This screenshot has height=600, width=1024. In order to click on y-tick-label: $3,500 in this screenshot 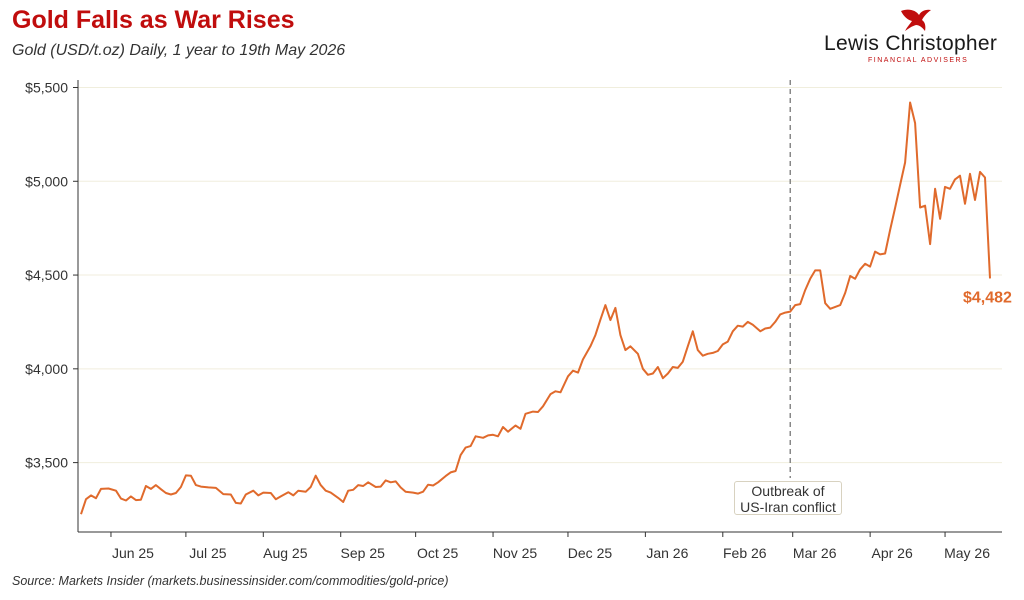, I will do `click(46, 463)`.